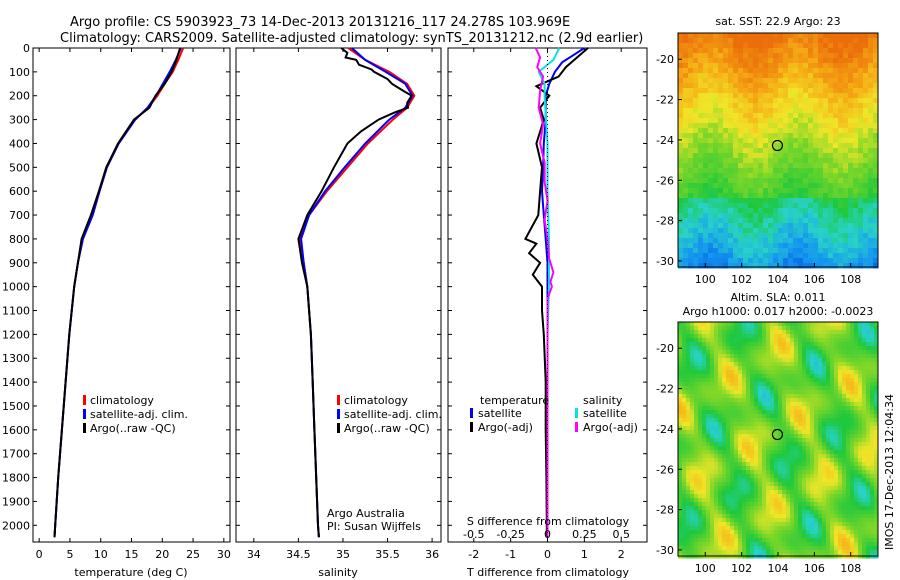 Image resolution: width=900 pixels, height=580 pixels. Describe the element at coordinates (84, 414) in the screenshot. I see `legend-swatch` at that location.